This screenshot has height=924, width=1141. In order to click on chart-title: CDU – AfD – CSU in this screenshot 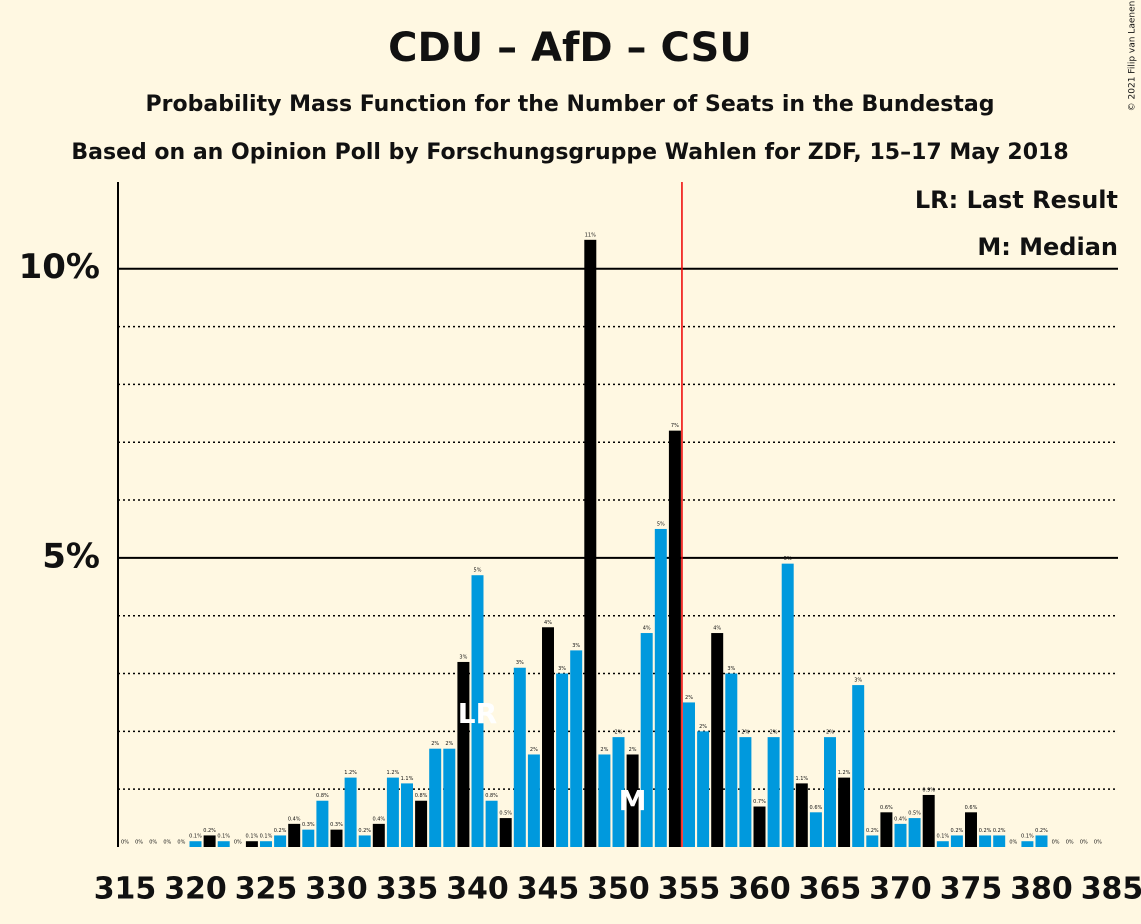, I will do `click(570, 48)`.